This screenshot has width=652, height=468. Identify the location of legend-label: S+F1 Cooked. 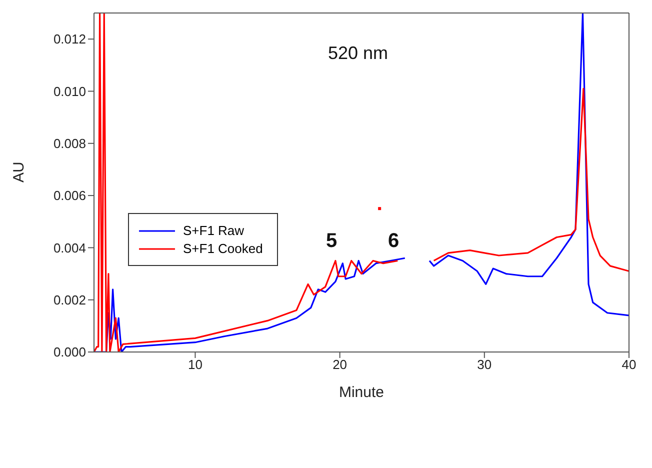
(223, 248).